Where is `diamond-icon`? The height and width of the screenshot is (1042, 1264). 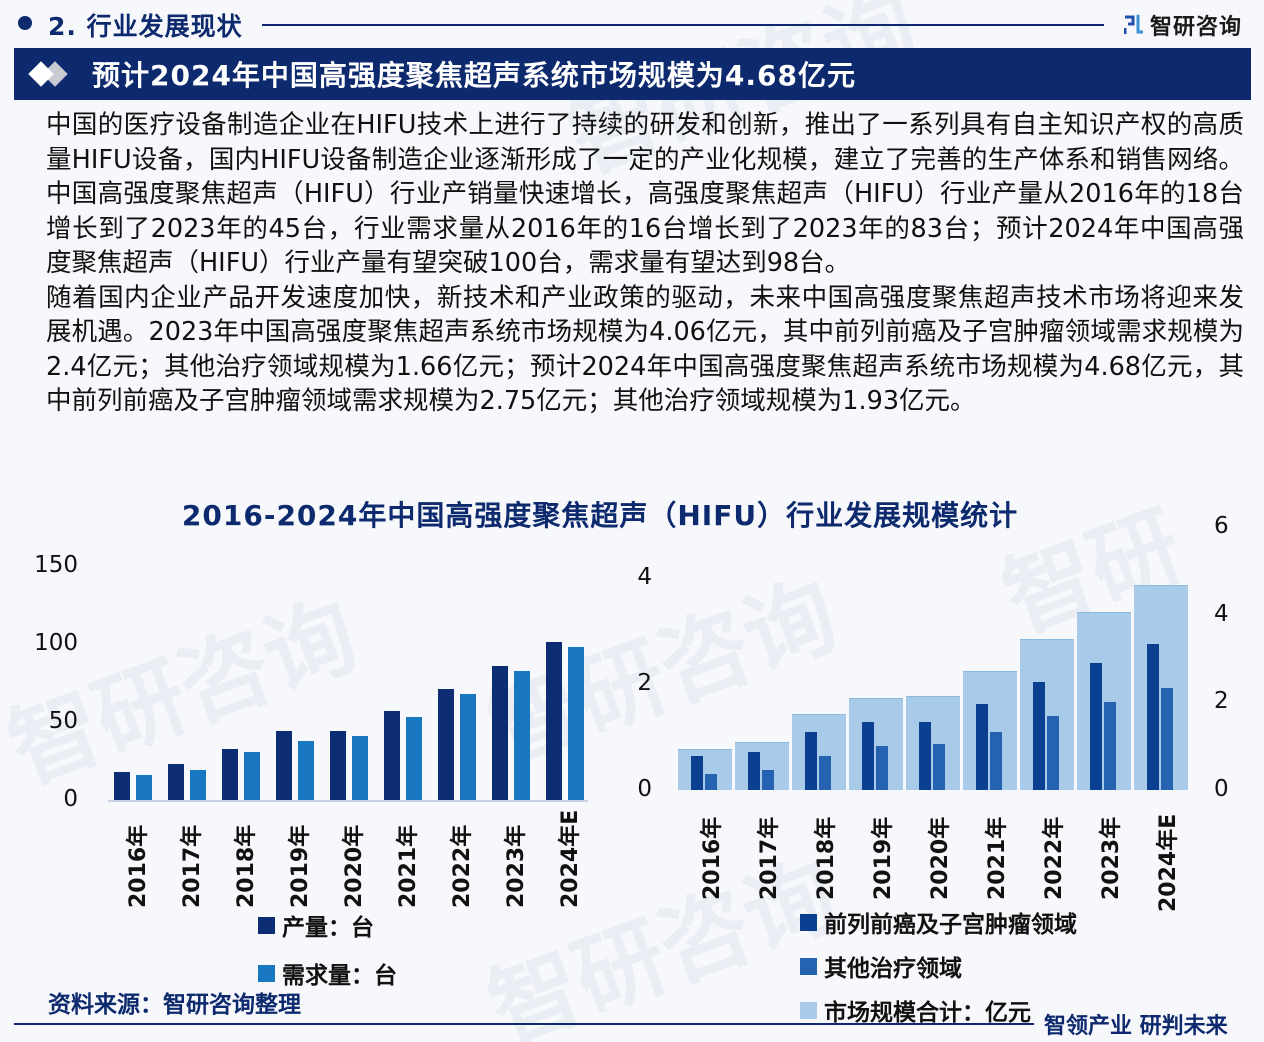 diamond-icon is located at coordinates (56, 74).